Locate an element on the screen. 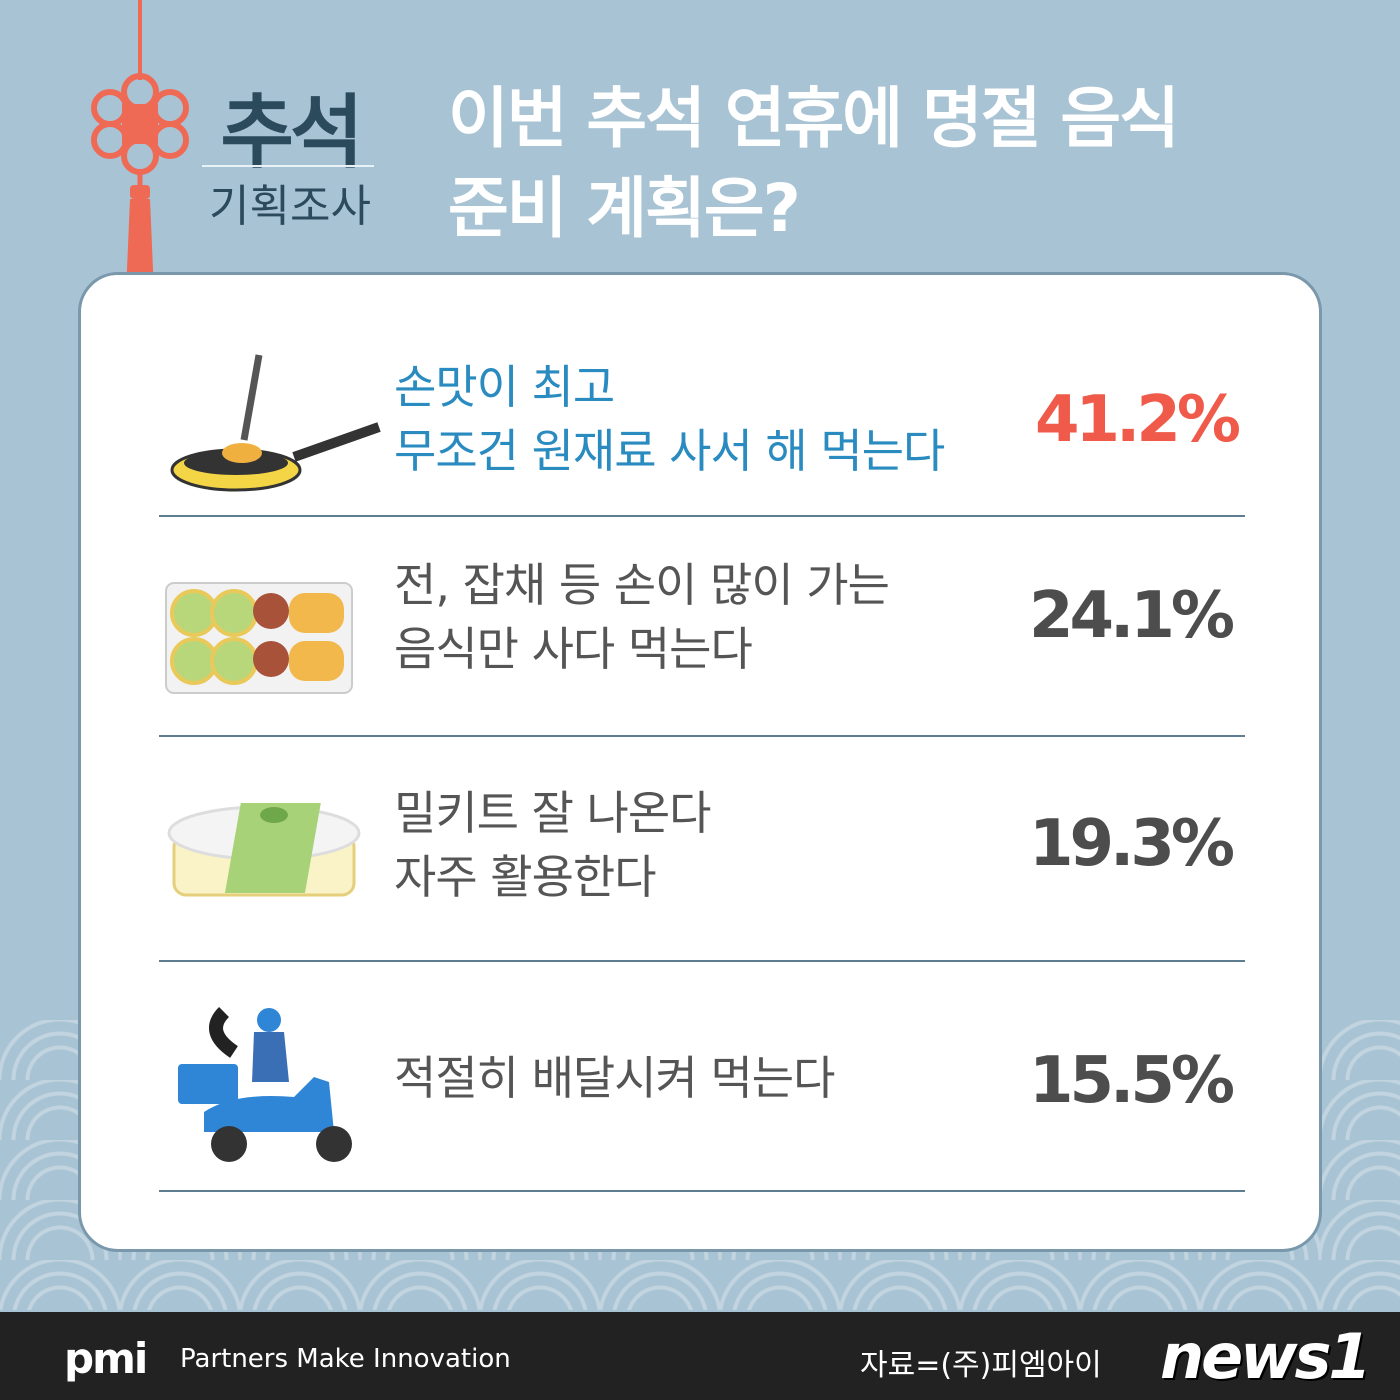 Image resolution: width=1400 pixels, height=1400 pixels. result-label: 손맛이 최고 무조건 원재료 사서 해 먹는다 is located at coordinates (669, 419).